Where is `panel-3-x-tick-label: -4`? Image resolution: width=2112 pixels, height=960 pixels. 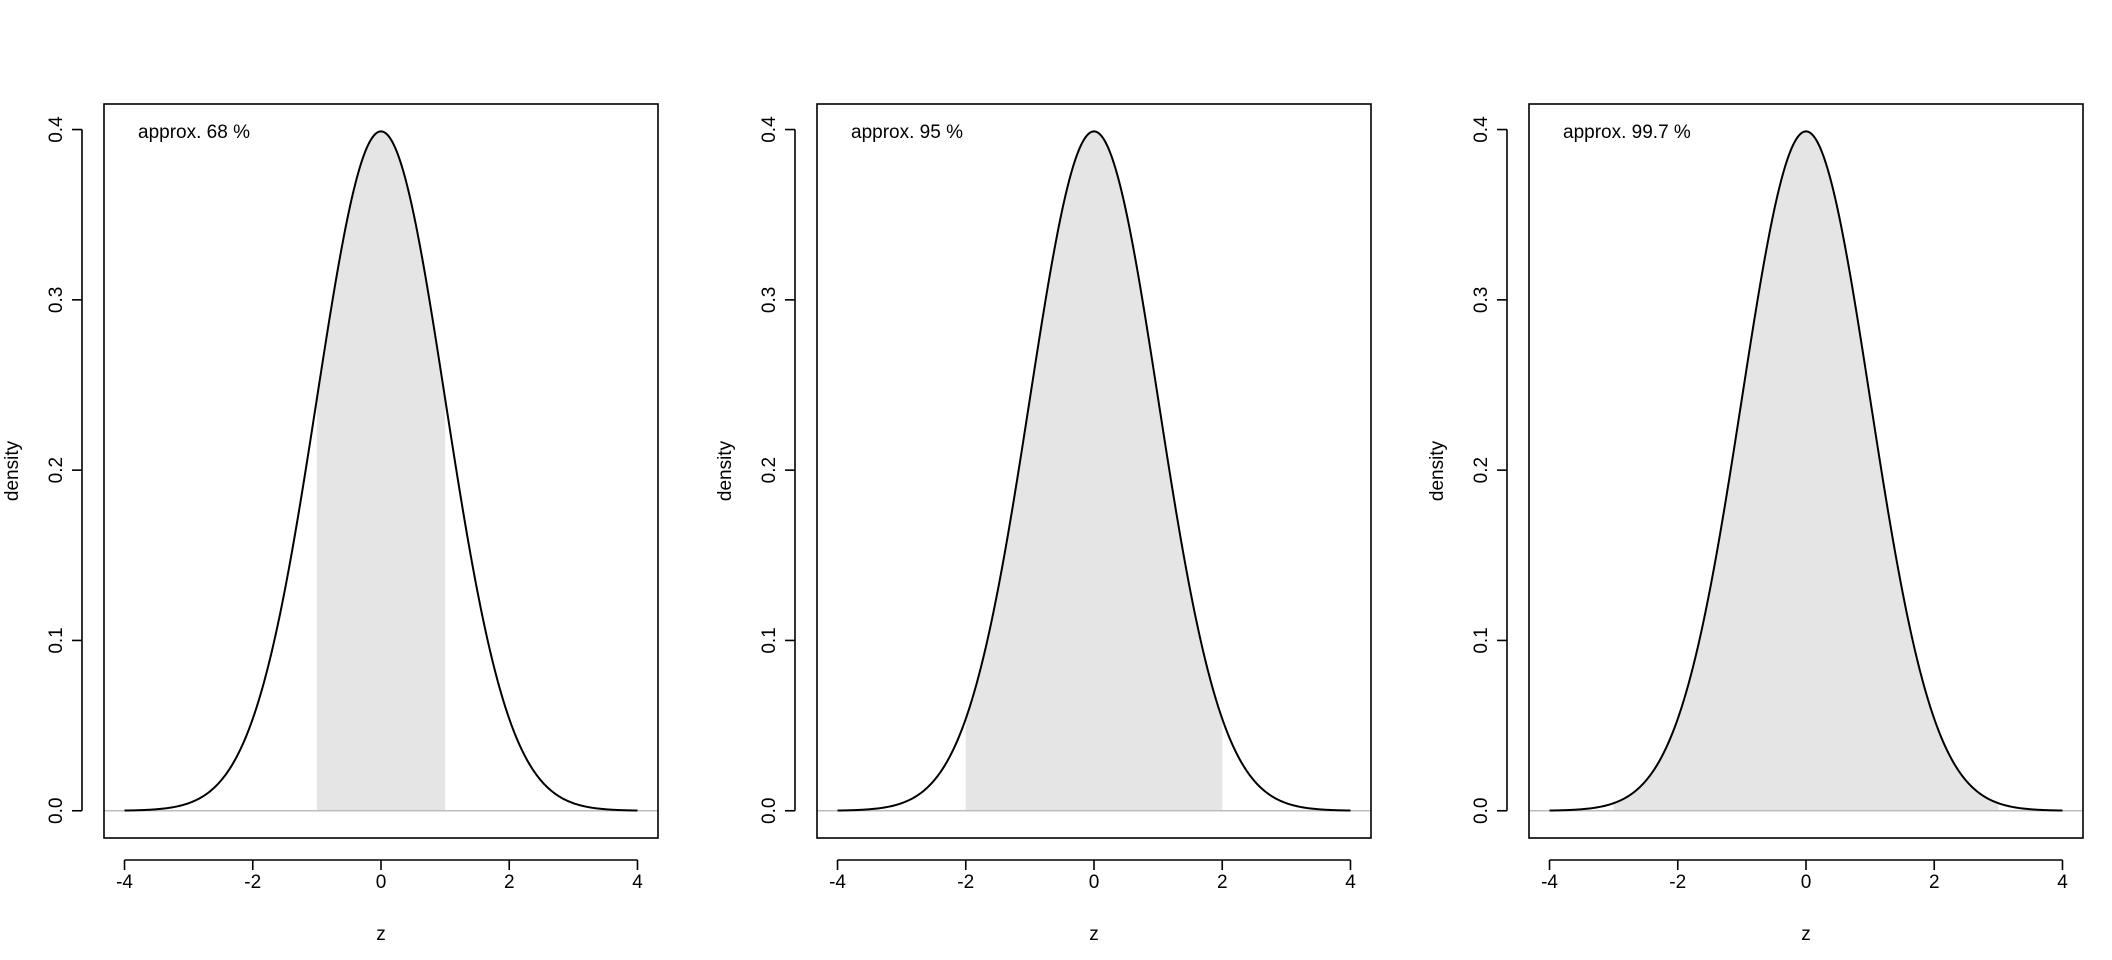
panel-3-x-tick-label: -4 is located at coordinates (1549, 882).